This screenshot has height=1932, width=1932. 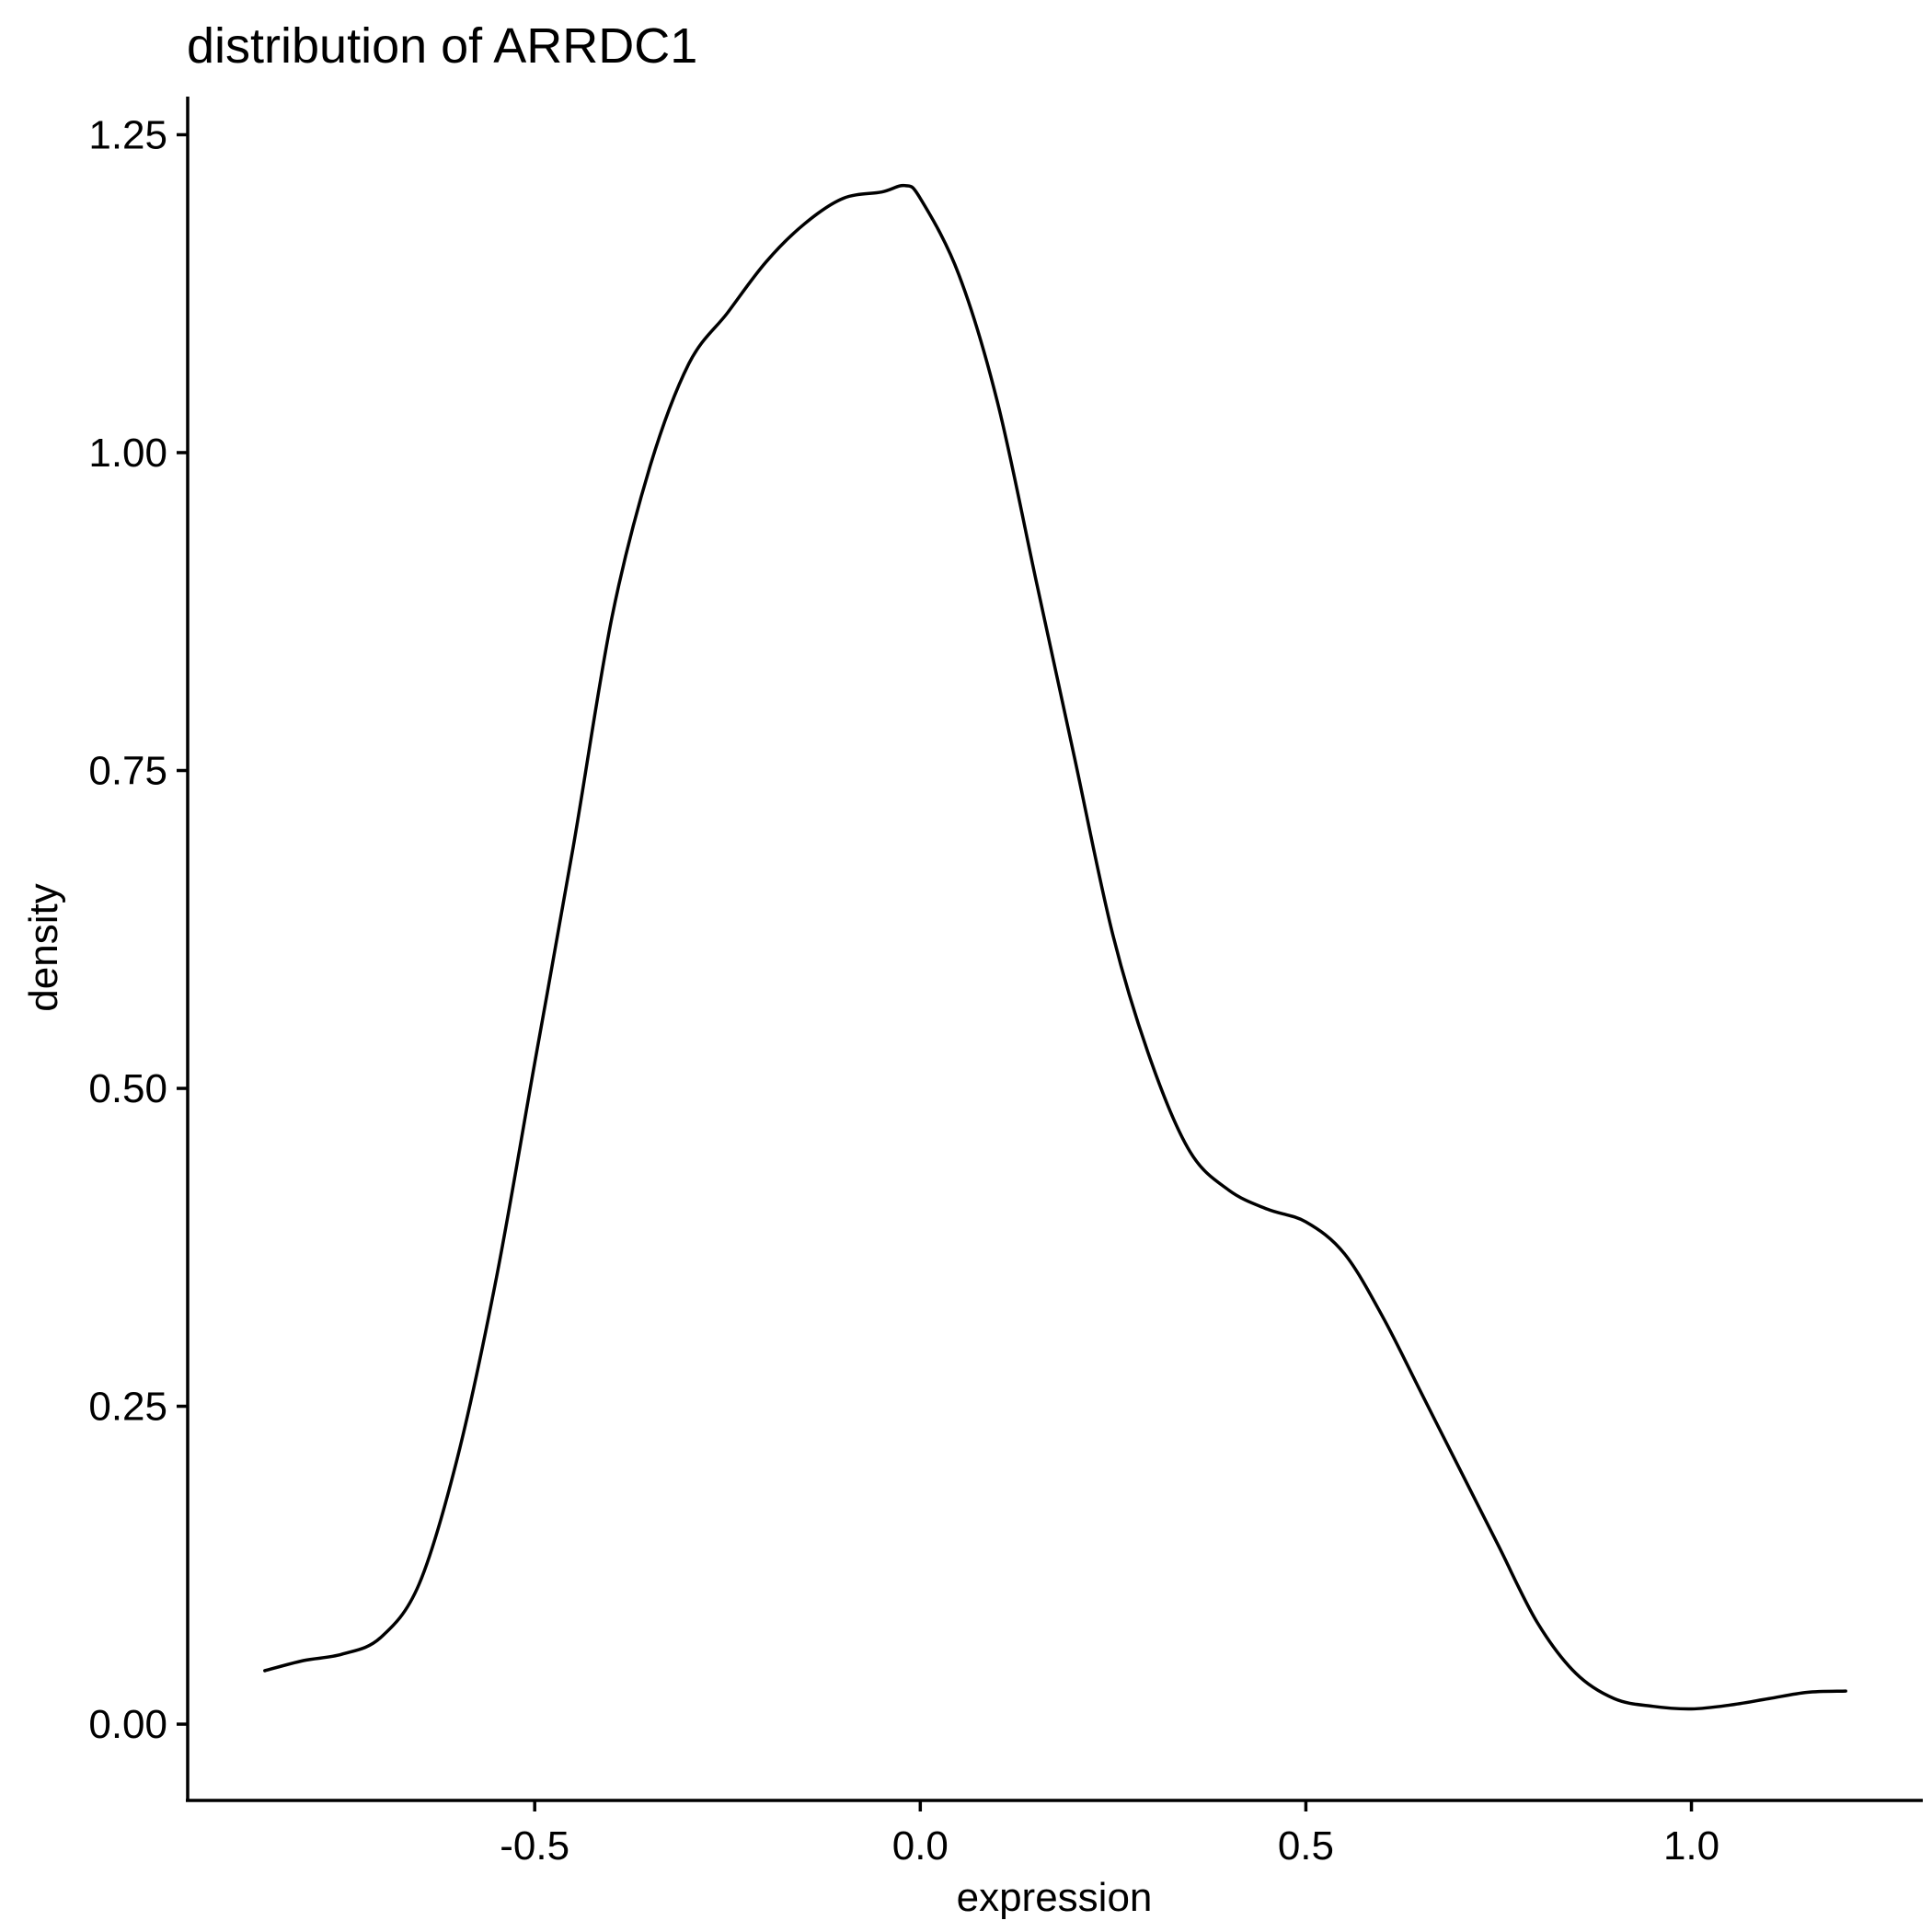 What do you see at coordinates (1109, 1834) in the screenshot?
I see `x-axis-ticks: -0.5 0.0 0.5 1.0` at bounding box center [1109, 1834].